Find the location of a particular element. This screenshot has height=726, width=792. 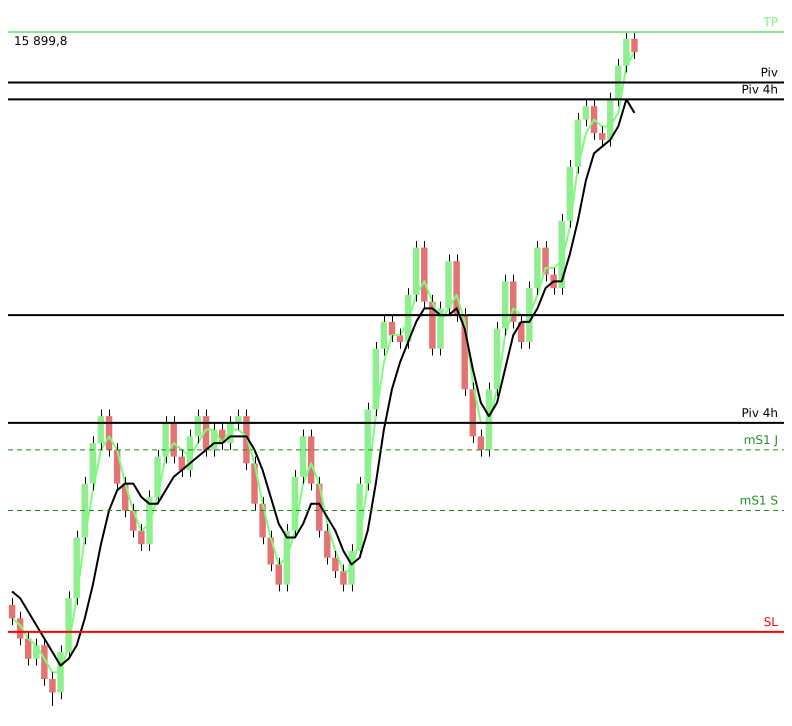

annotation: 15 899,8 is located at coordinates (41, 41).